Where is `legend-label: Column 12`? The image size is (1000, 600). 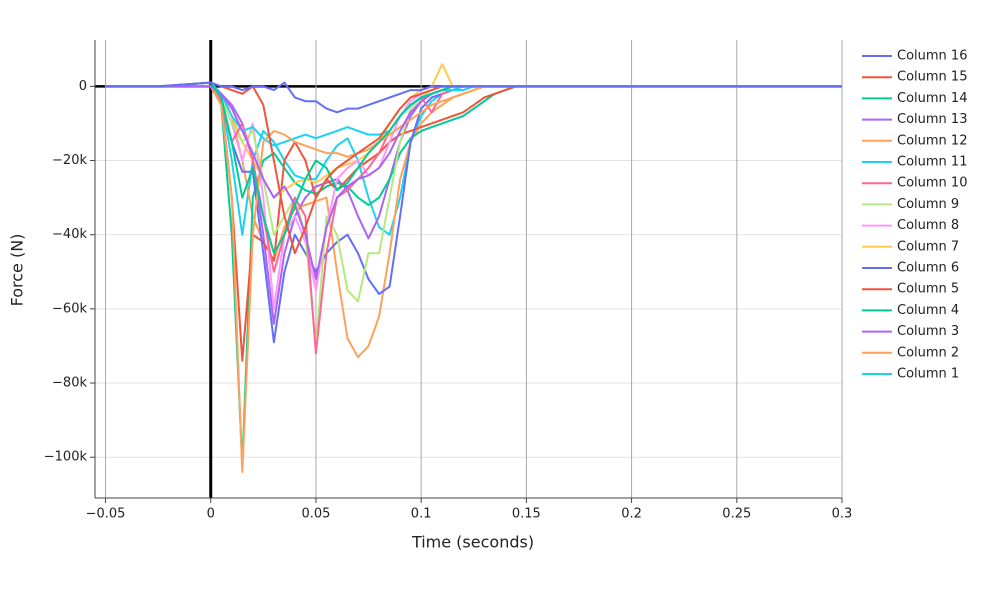 legend-label: Column 12 is located at coordinates (932, 140).